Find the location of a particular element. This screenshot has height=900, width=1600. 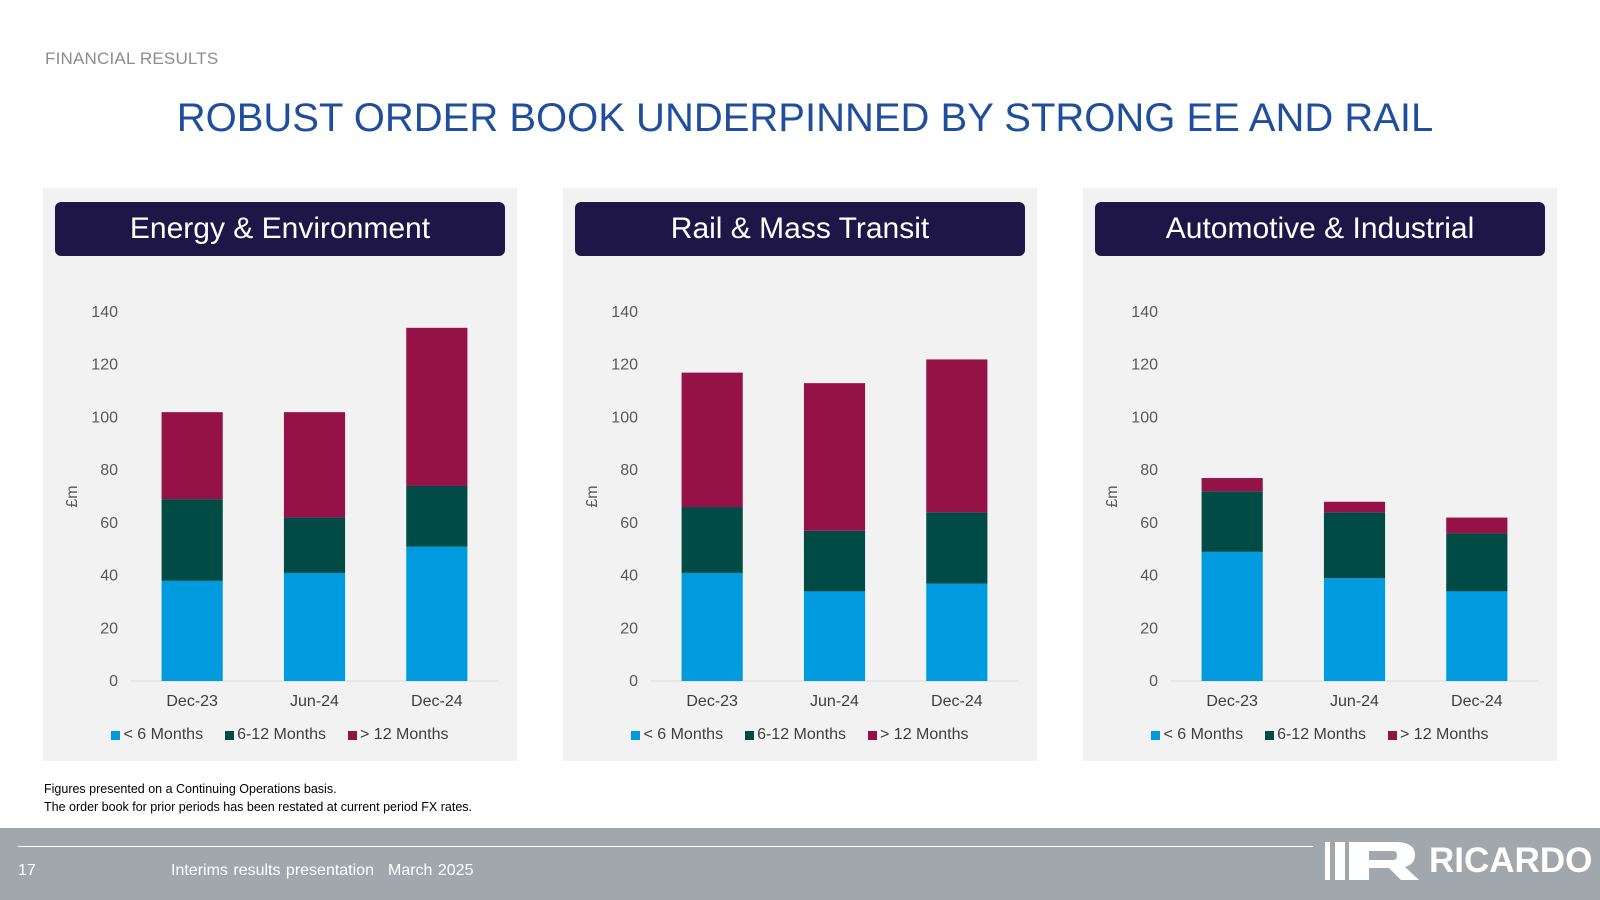

ricardo-r-mark-icon is located at coordinates (1372, 861).